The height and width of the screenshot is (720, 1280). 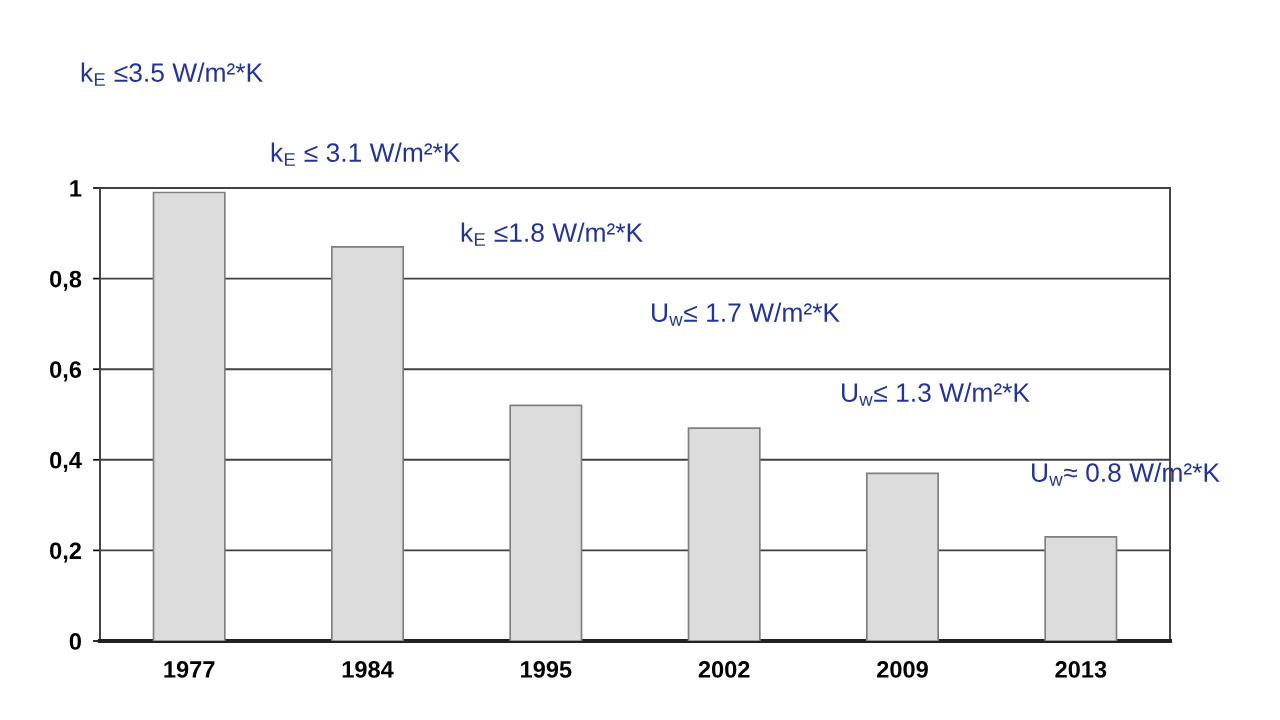 What do you see at coordinates (724, 669) in the screenshot?
I see `x-tick-label: 2002` at bounding box center [724, 669].